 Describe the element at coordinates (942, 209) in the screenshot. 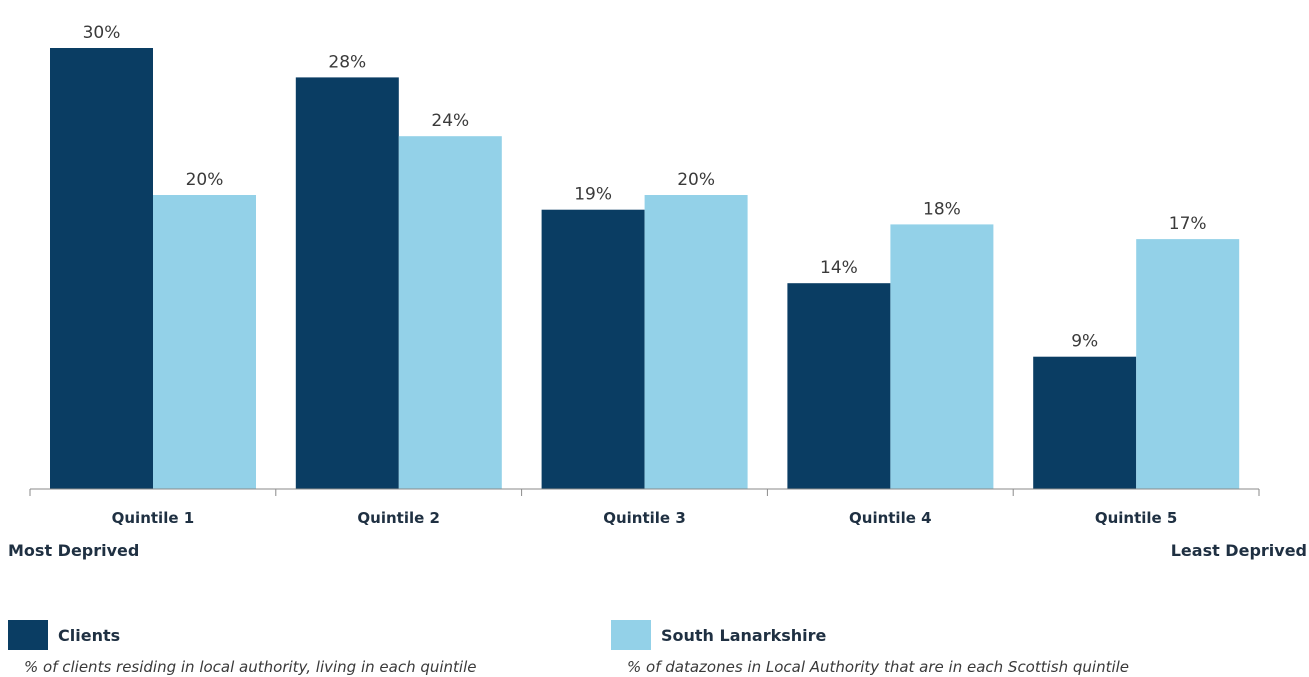

I see `data-label-south-lanarkshire-quintile-4: 18%` at that location.